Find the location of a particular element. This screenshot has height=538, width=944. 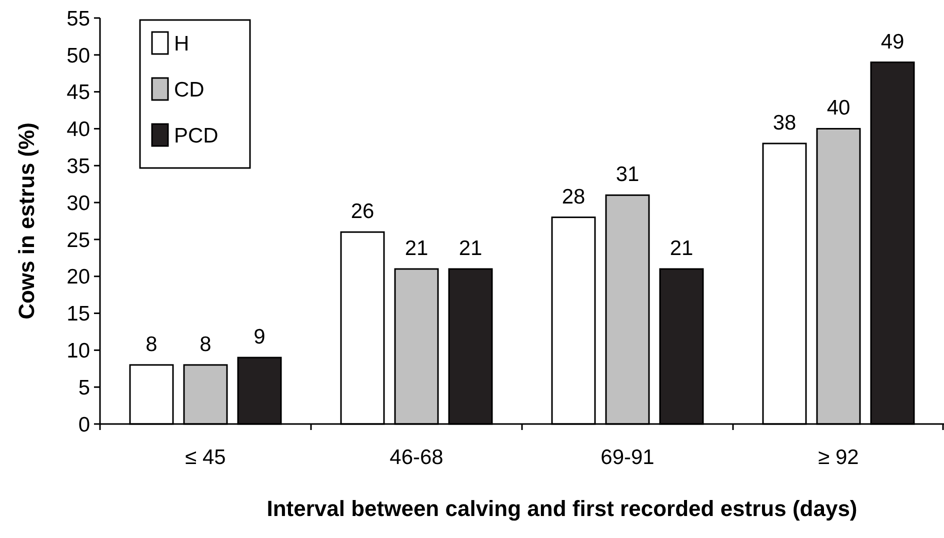

y-axis-title: Cows in estrus (%) is located at coordinates (26, 221).